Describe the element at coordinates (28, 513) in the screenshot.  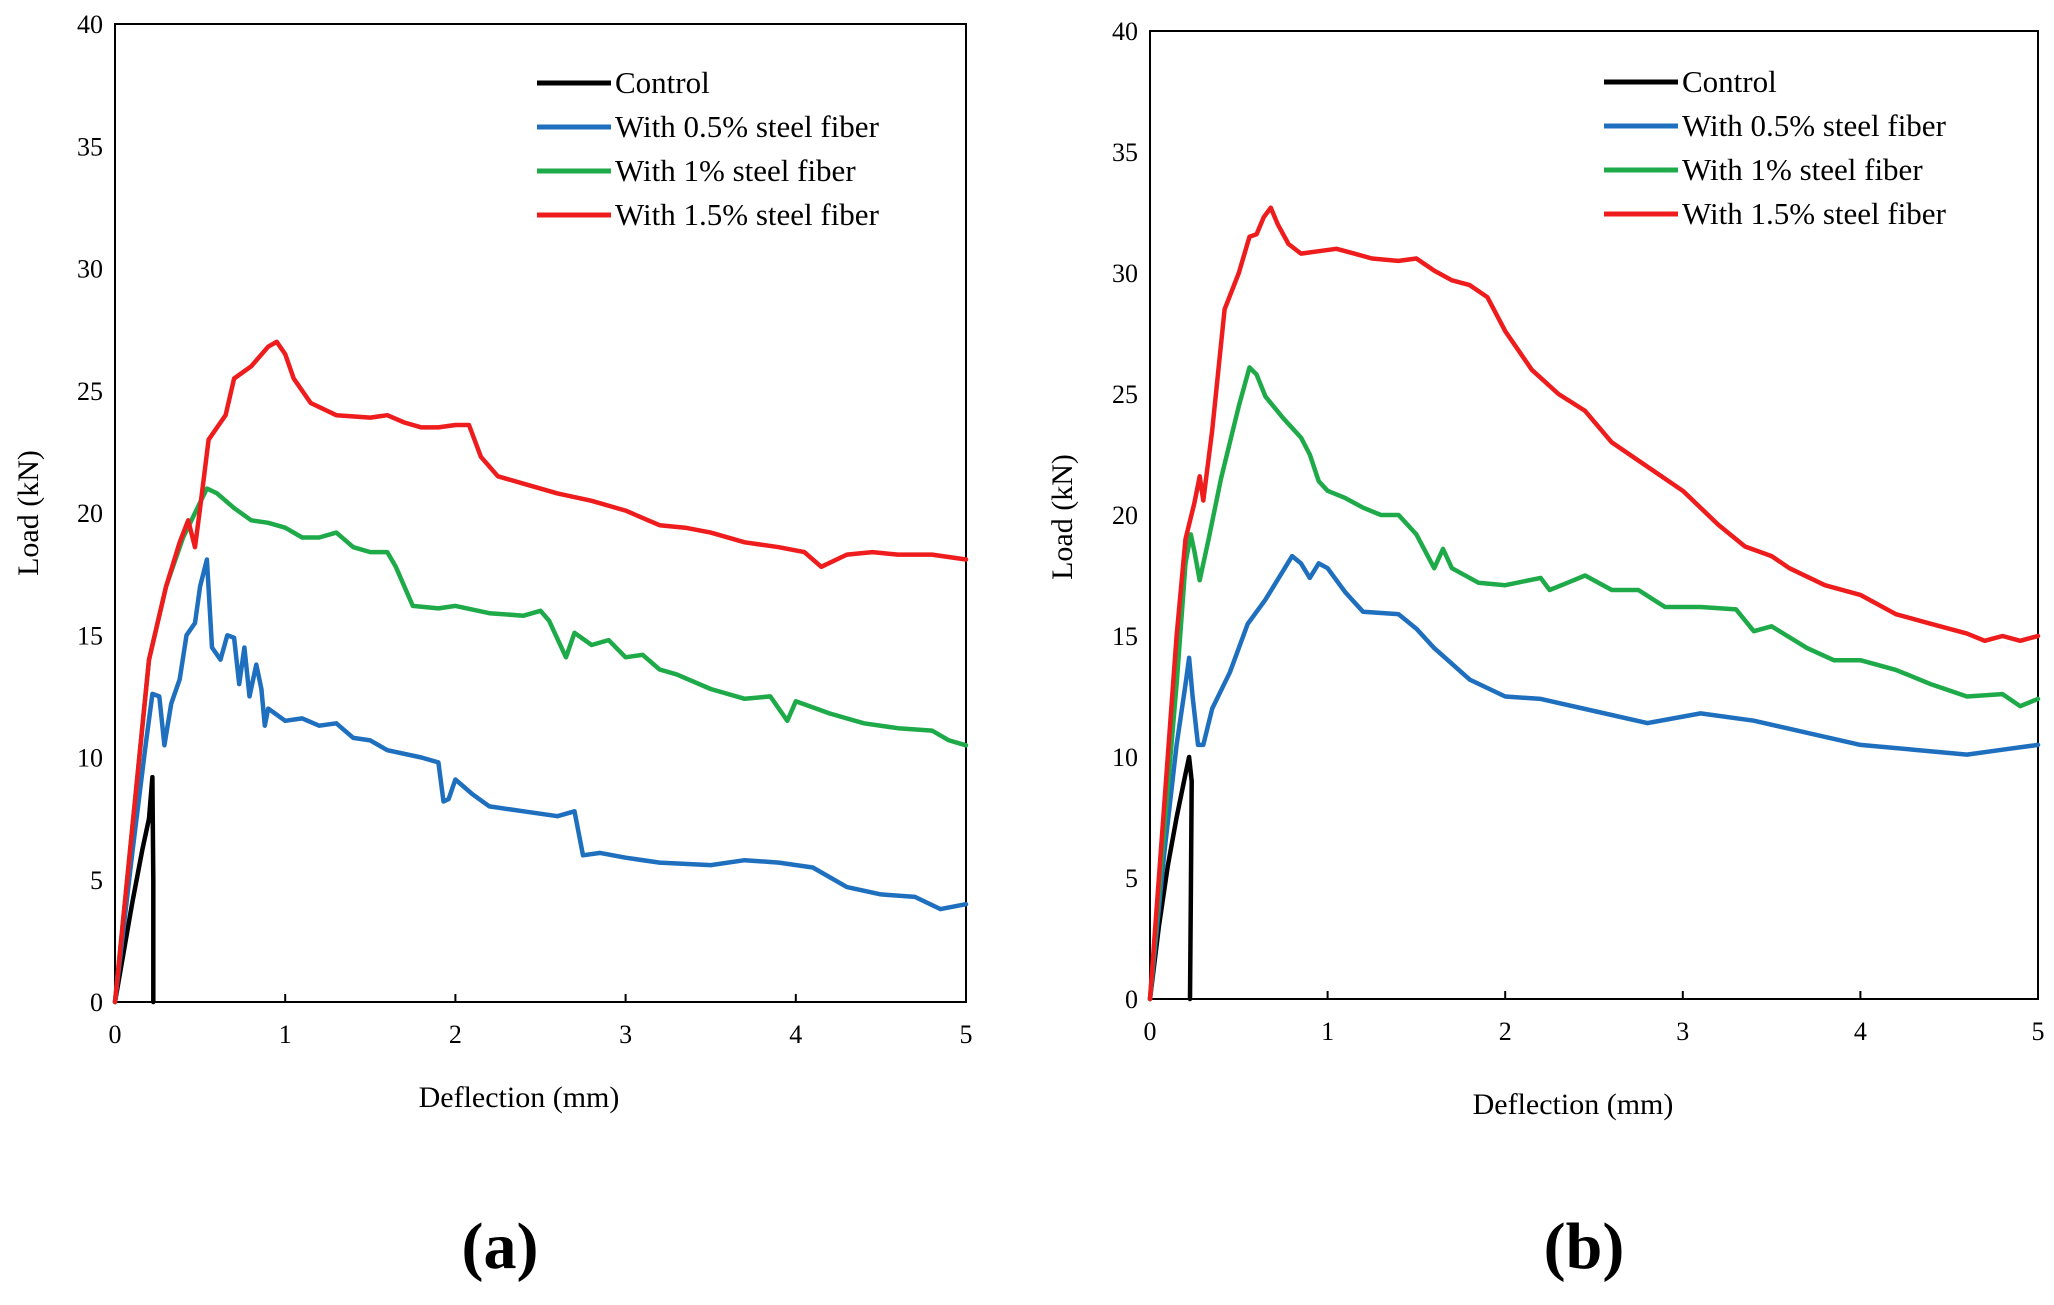
I see `ylabel-a: Load (kN)` at that location.